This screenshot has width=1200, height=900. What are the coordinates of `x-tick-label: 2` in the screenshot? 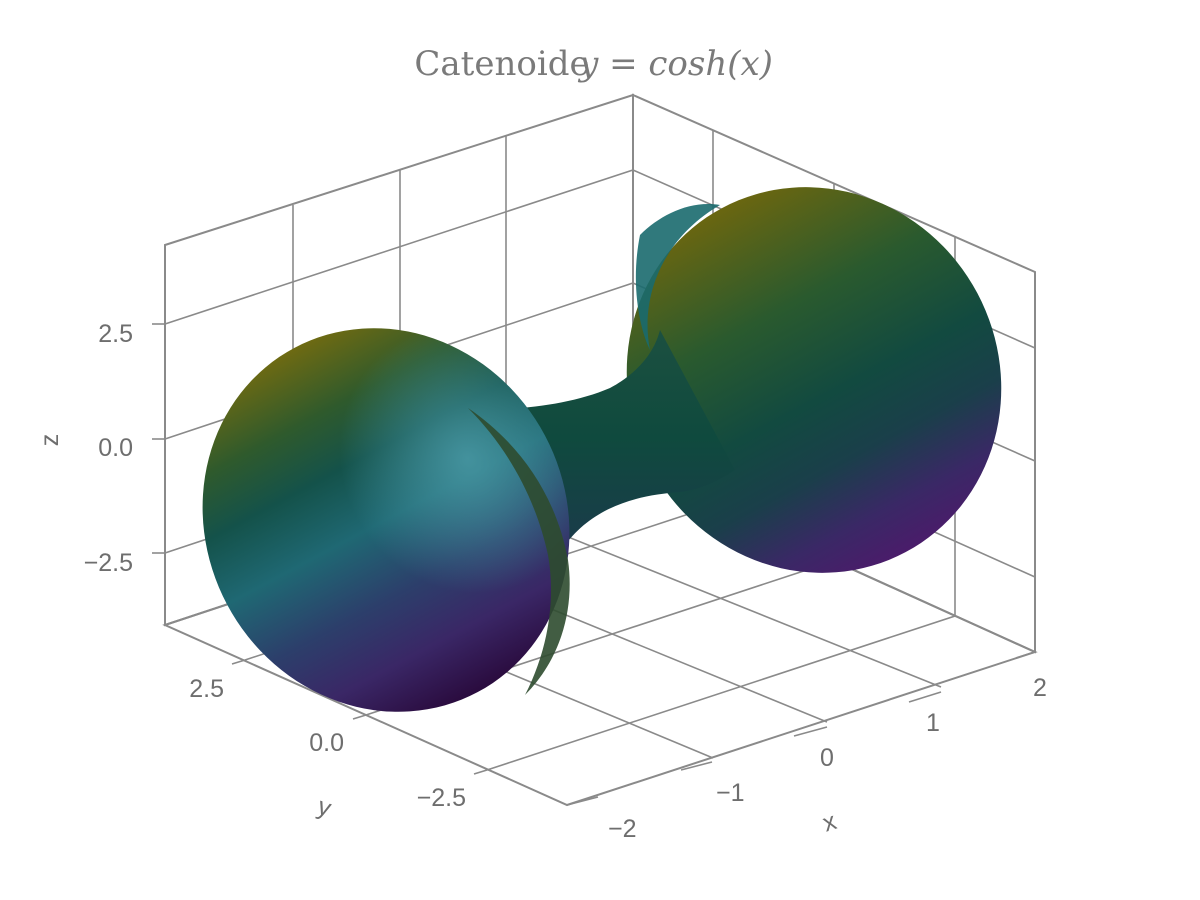 It's located at (1040, 688).